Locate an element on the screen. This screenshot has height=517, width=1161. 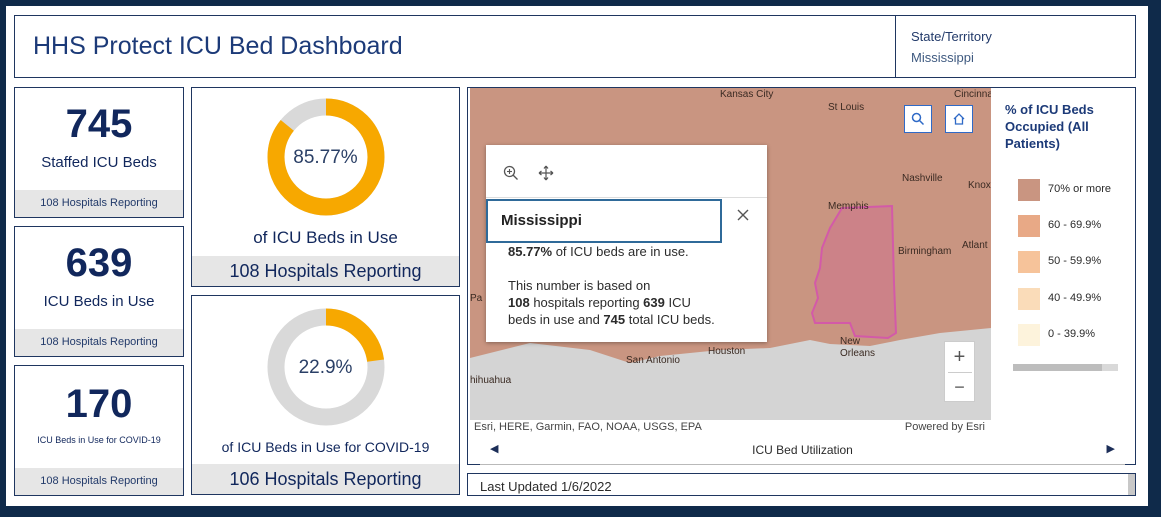
zoom-control: + − is located at coordinates (959, 371).